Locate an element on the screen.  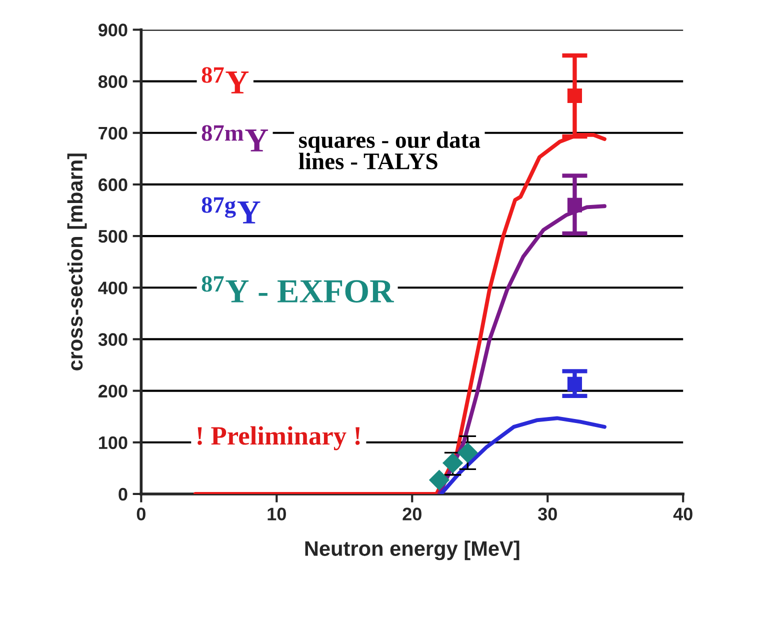
y-tick-label: 400 is located at coordinates (113, 288).